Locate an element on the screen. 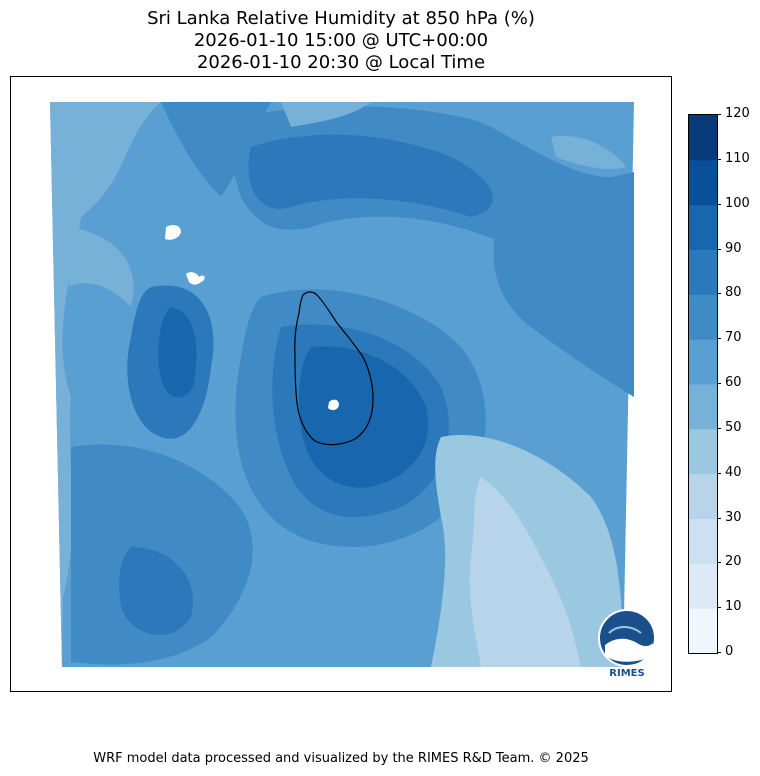 The width and height of the screenshot is (760, 776). colorbar-tick-label: 100 is located at coordinates (733, 203).